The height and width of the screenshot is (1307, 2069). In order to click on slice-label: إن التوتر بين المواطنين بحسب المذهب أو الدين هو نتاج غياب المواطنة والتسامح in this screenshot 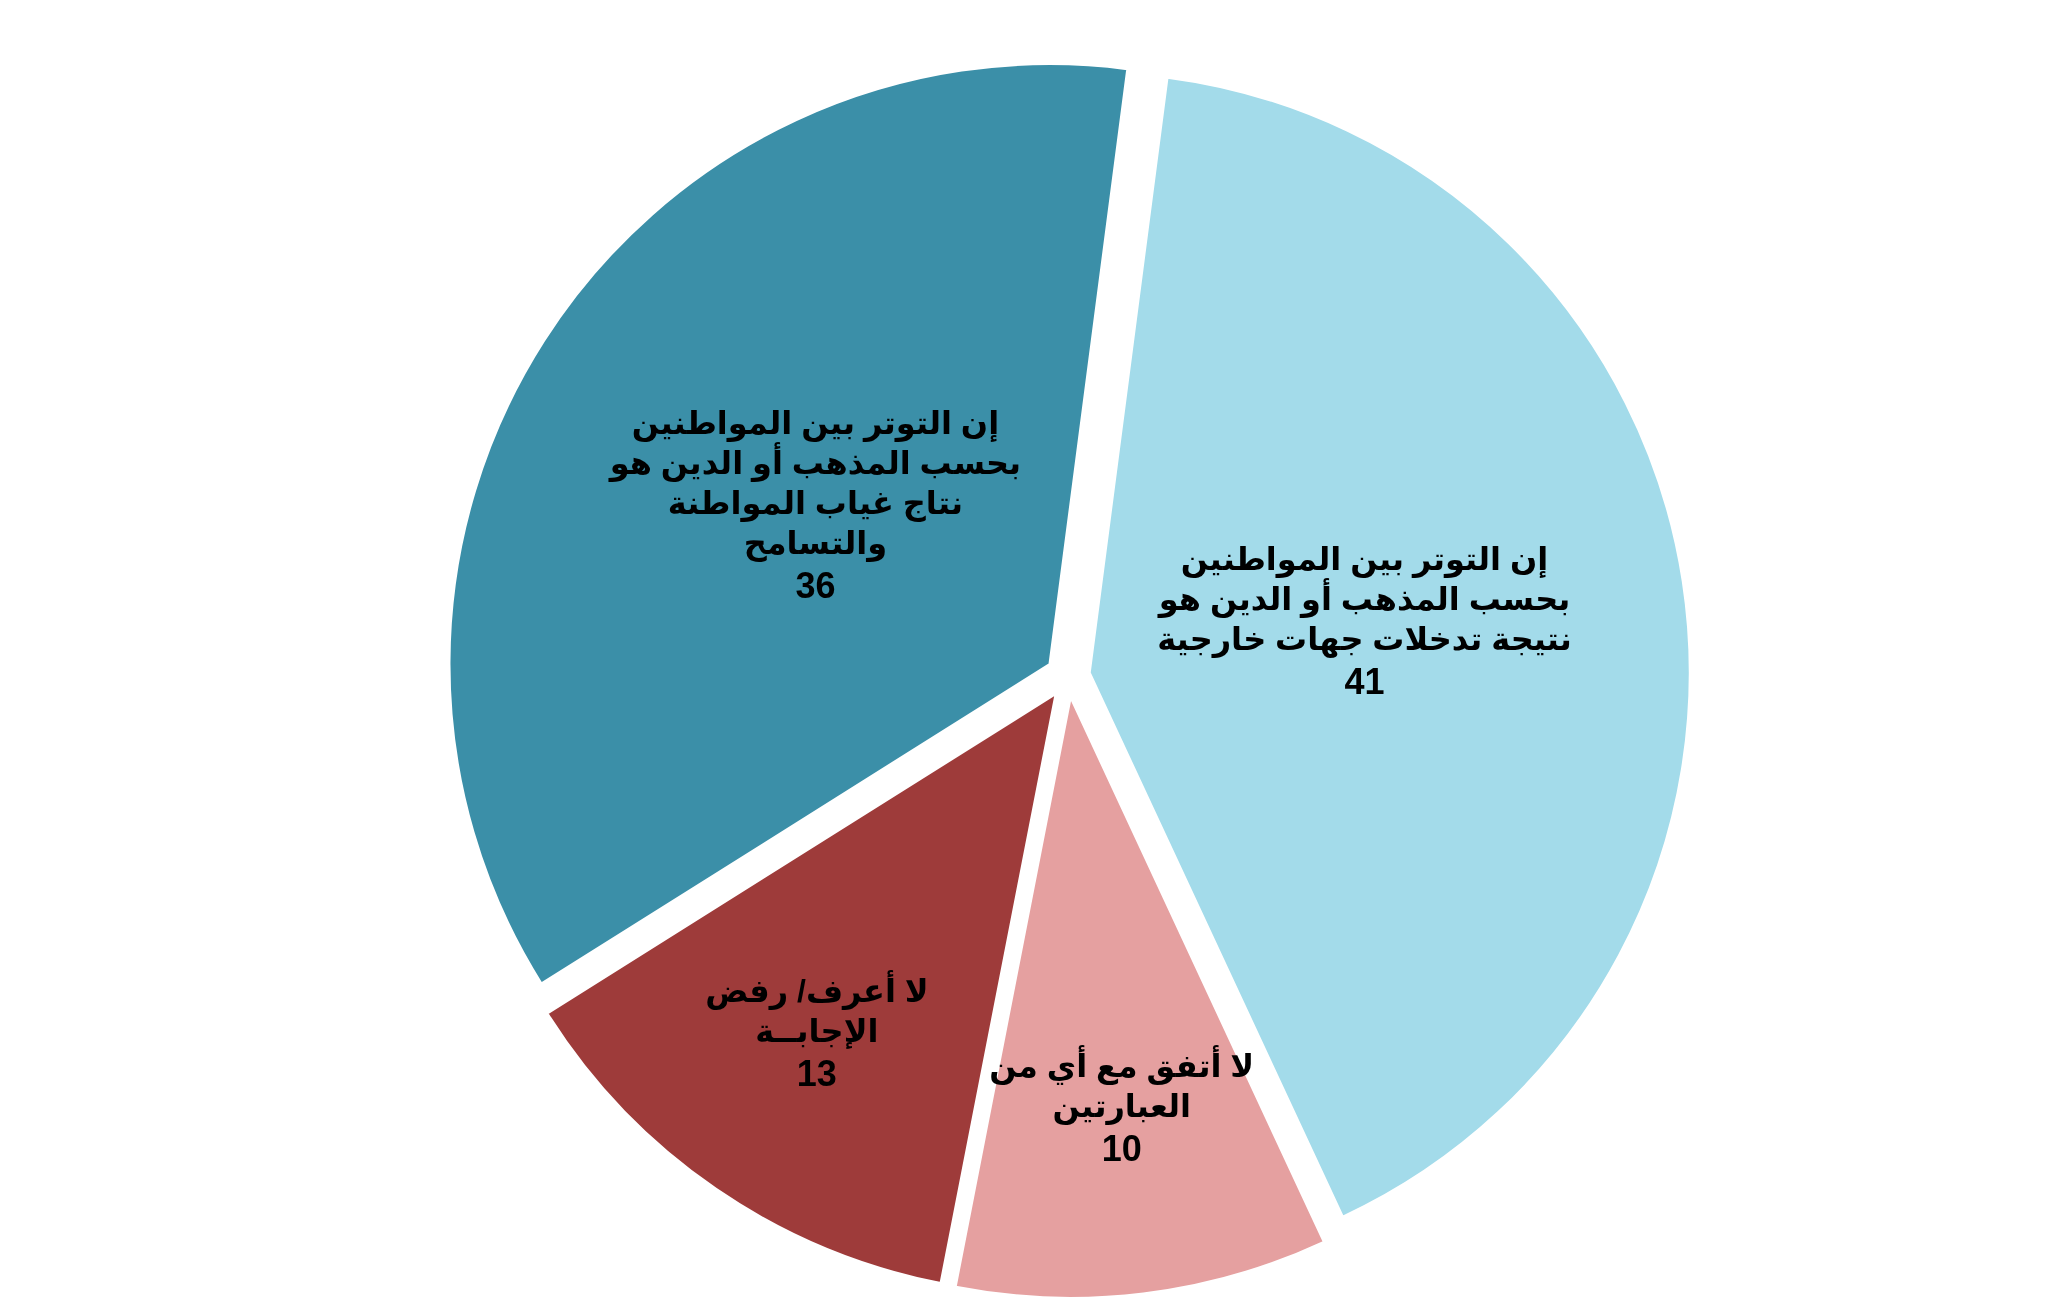, I will do `click(814, 484)`.